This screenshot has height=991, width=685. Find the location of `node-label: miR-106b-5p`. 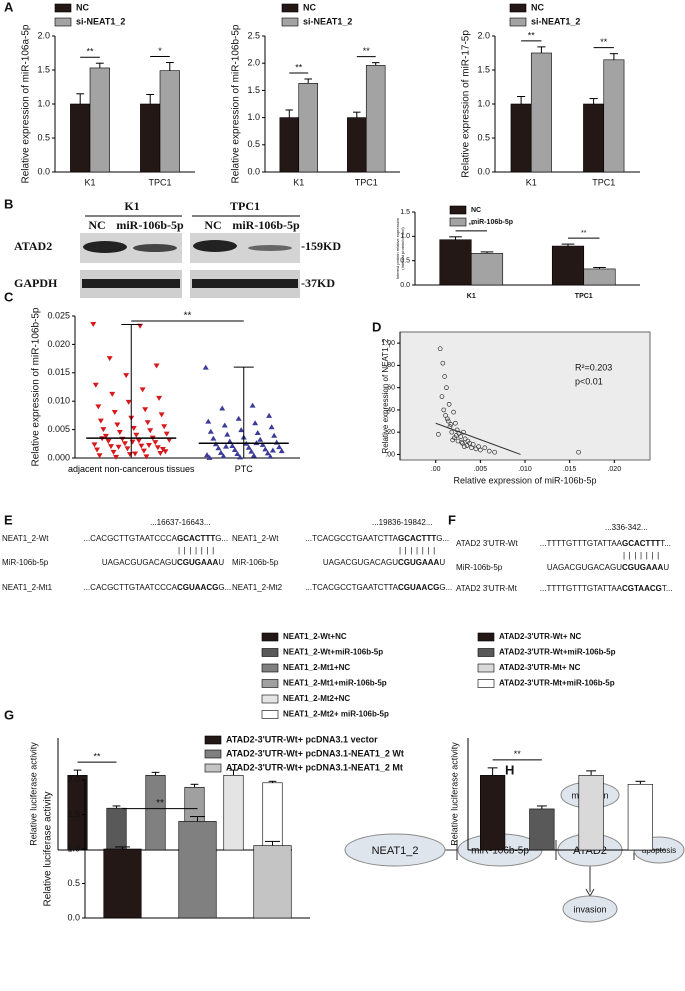

node-label: miR-106b-5p is located at coordinates (500, 851).